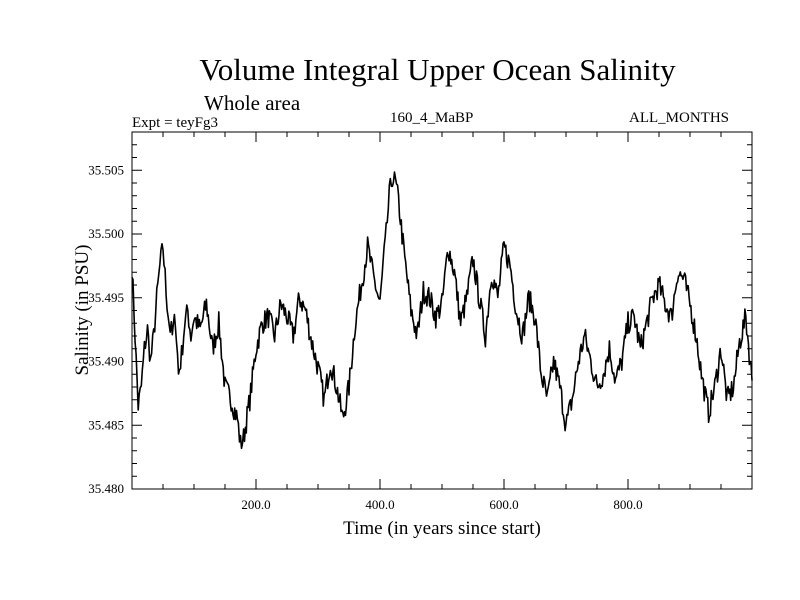 The width and height of the screenshot is (800, 600). I want to click on run-label: 160_4_MaBP, so click(432, 118).